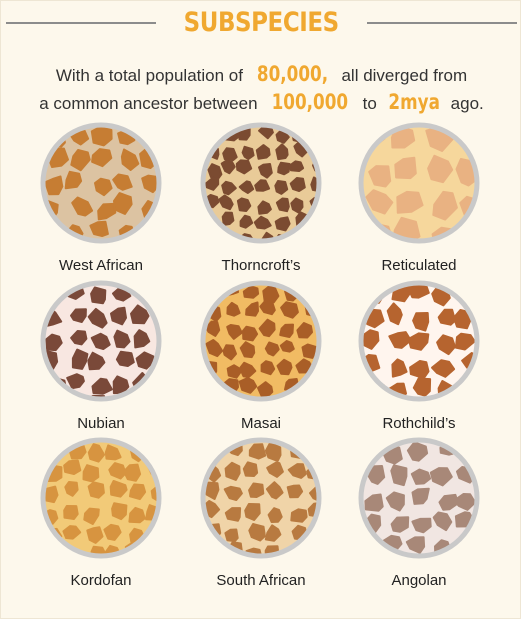 The image size is (521, 619). I want to click on highlight: 80,000,, so click(292, 74).